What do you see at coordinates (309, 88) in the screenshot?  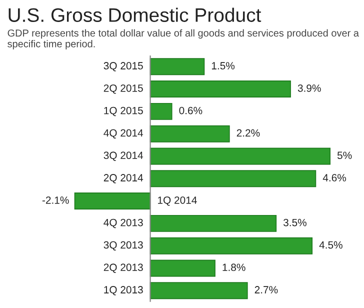 I see `data-label: 3.9%` at bounding box center [309, 88].